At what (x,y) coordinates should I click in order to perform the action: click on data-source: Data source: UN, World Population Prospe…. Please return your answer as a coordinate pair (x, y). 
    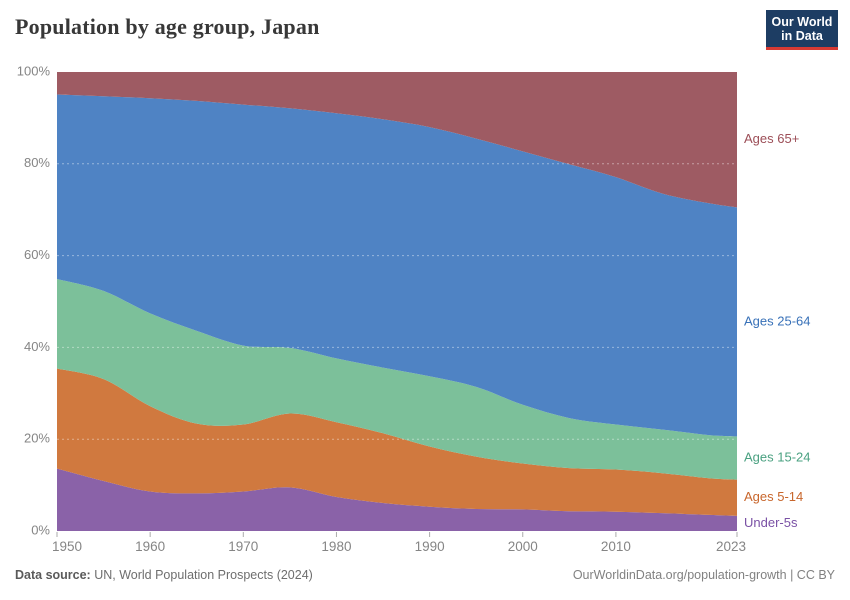
    Looking at the image, I should click on (164, 575).